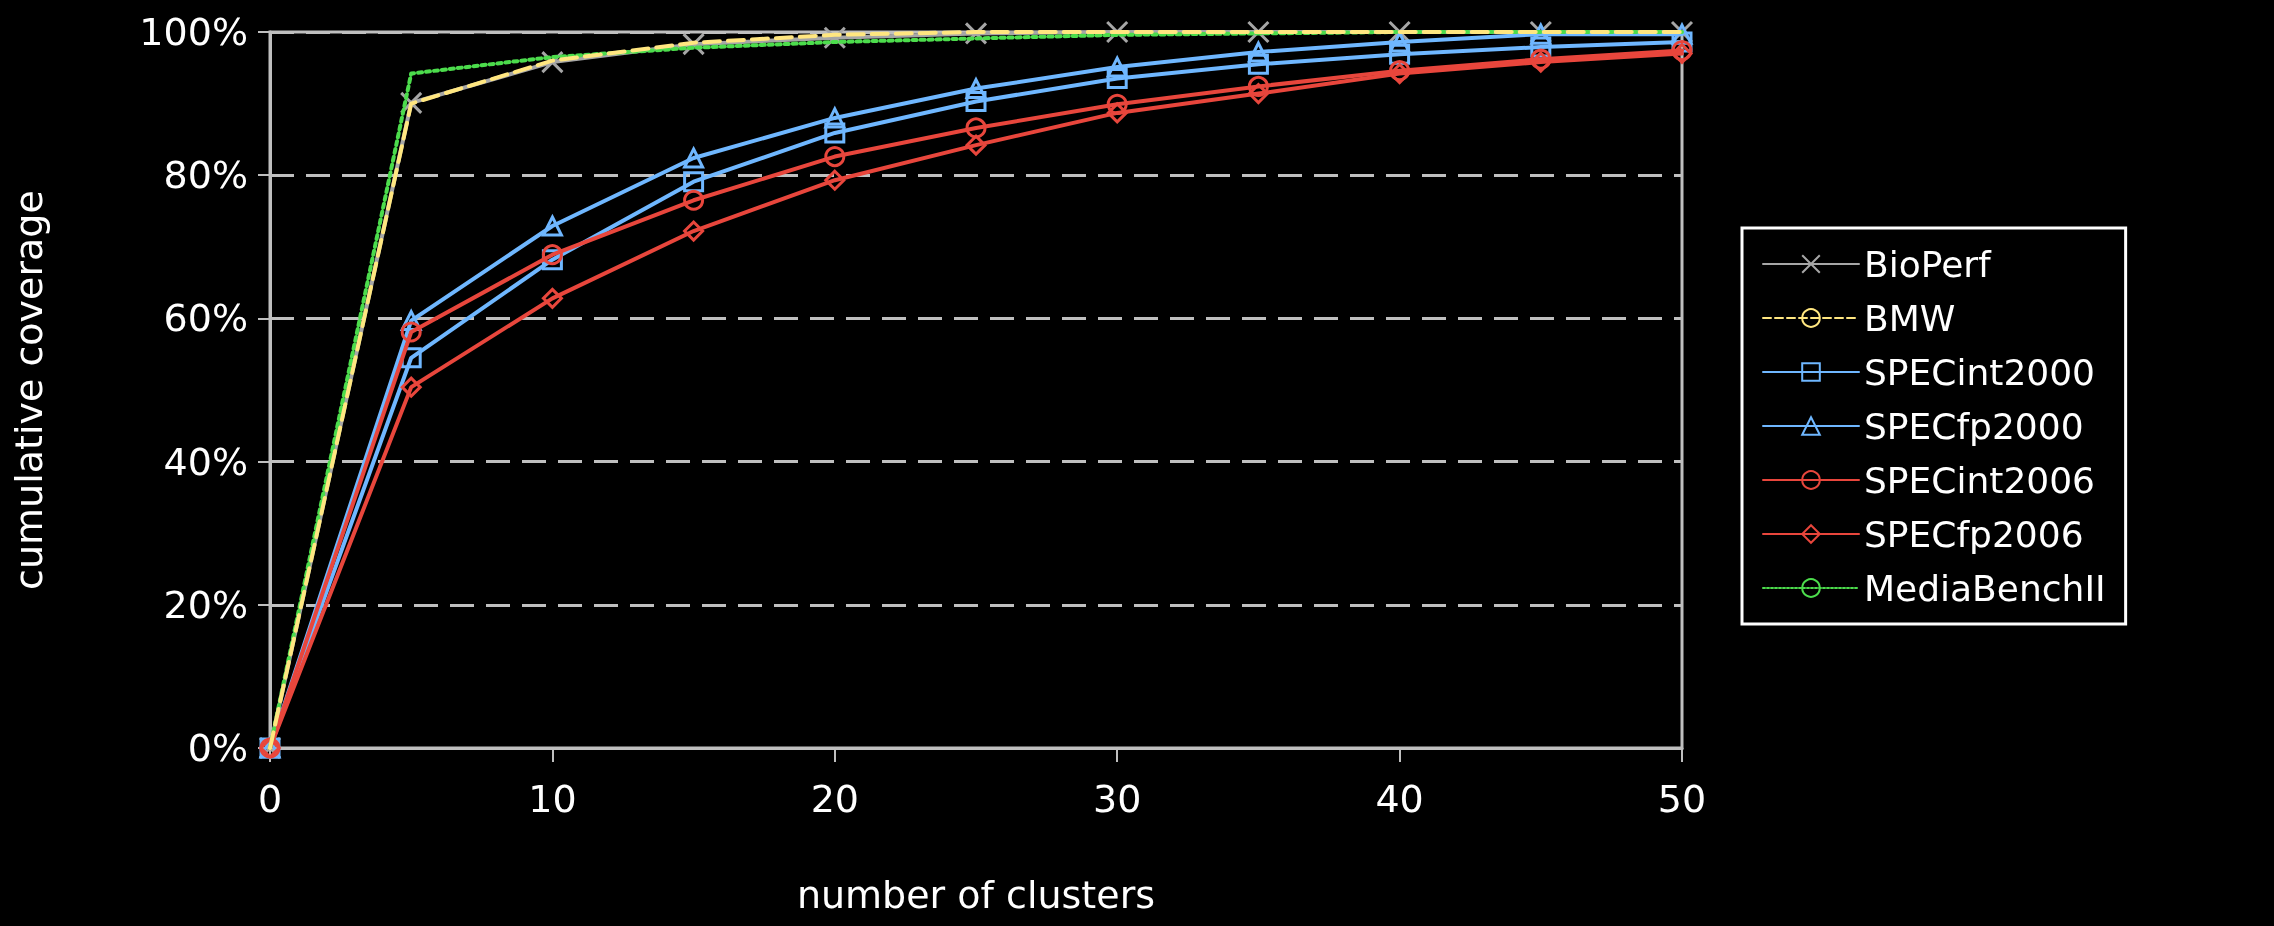 This screenshot has width=2274, height=926. I want to click on x-axis-title: number of clusters, so click(976, 895).